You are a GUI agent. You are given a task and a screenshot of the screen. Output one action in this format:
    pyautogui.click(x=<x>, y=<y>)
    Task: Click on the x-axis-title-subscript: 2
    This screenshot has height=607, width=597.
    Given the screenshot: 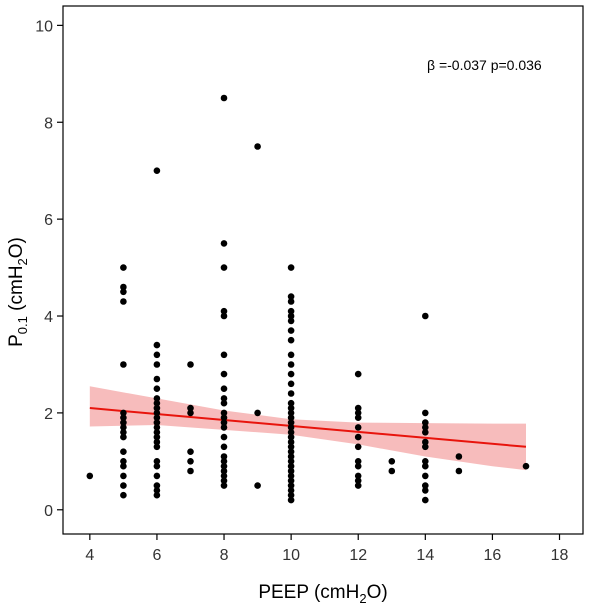 What is the action you would take?
    pyautogui.click(x=362, y=598)
    